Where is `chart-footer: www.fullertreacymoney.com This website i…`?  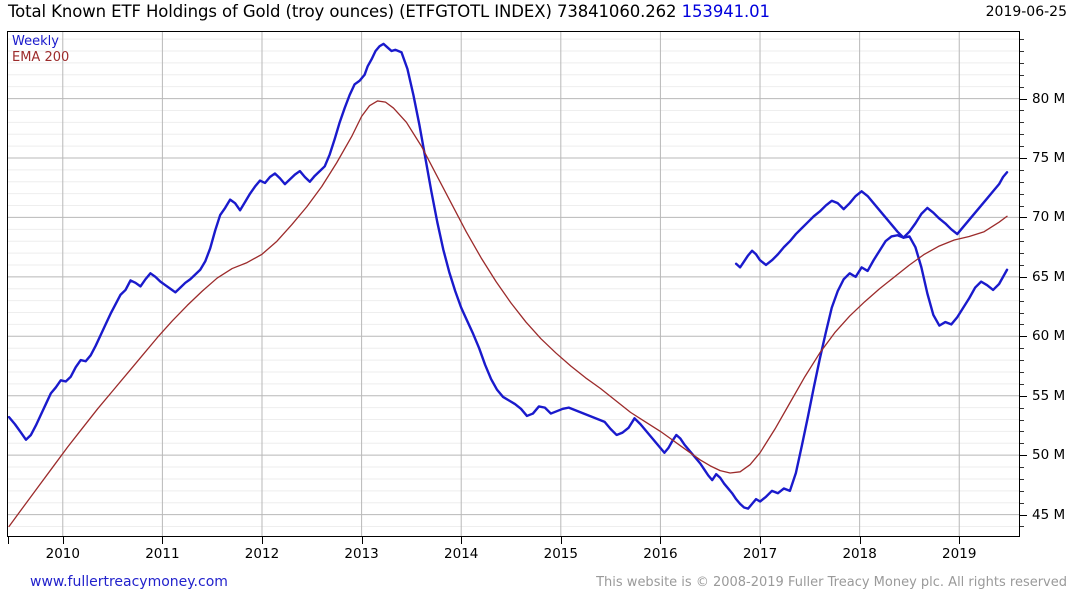 chart-footer: www.fullertreacymoney.com This website i… is located at coordinates (537, 587).